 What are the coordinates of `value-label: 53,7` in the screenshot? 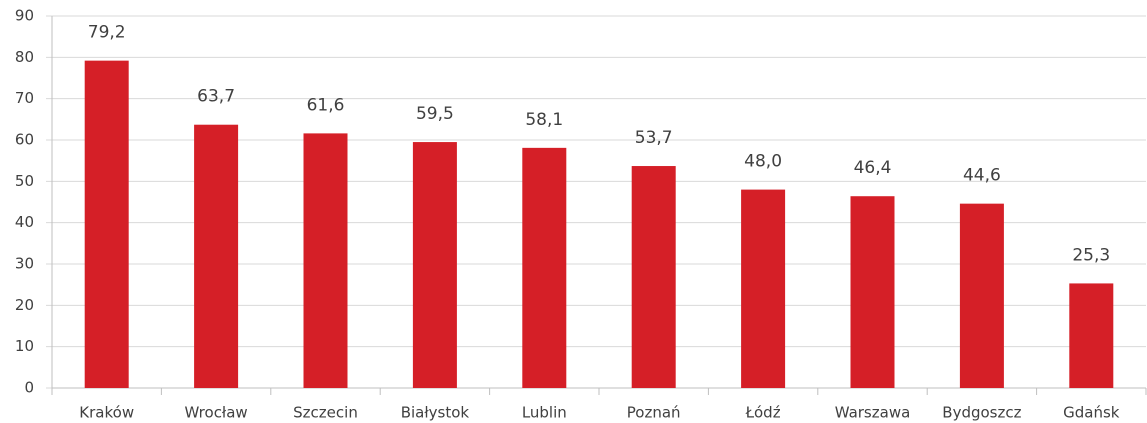 It's located at (654, 138).